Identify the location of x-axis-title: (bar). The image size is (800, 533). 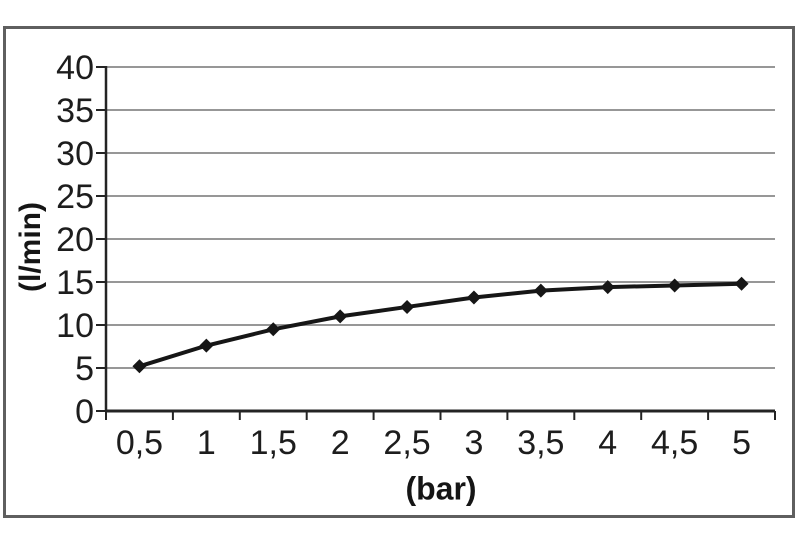
(441, 488).